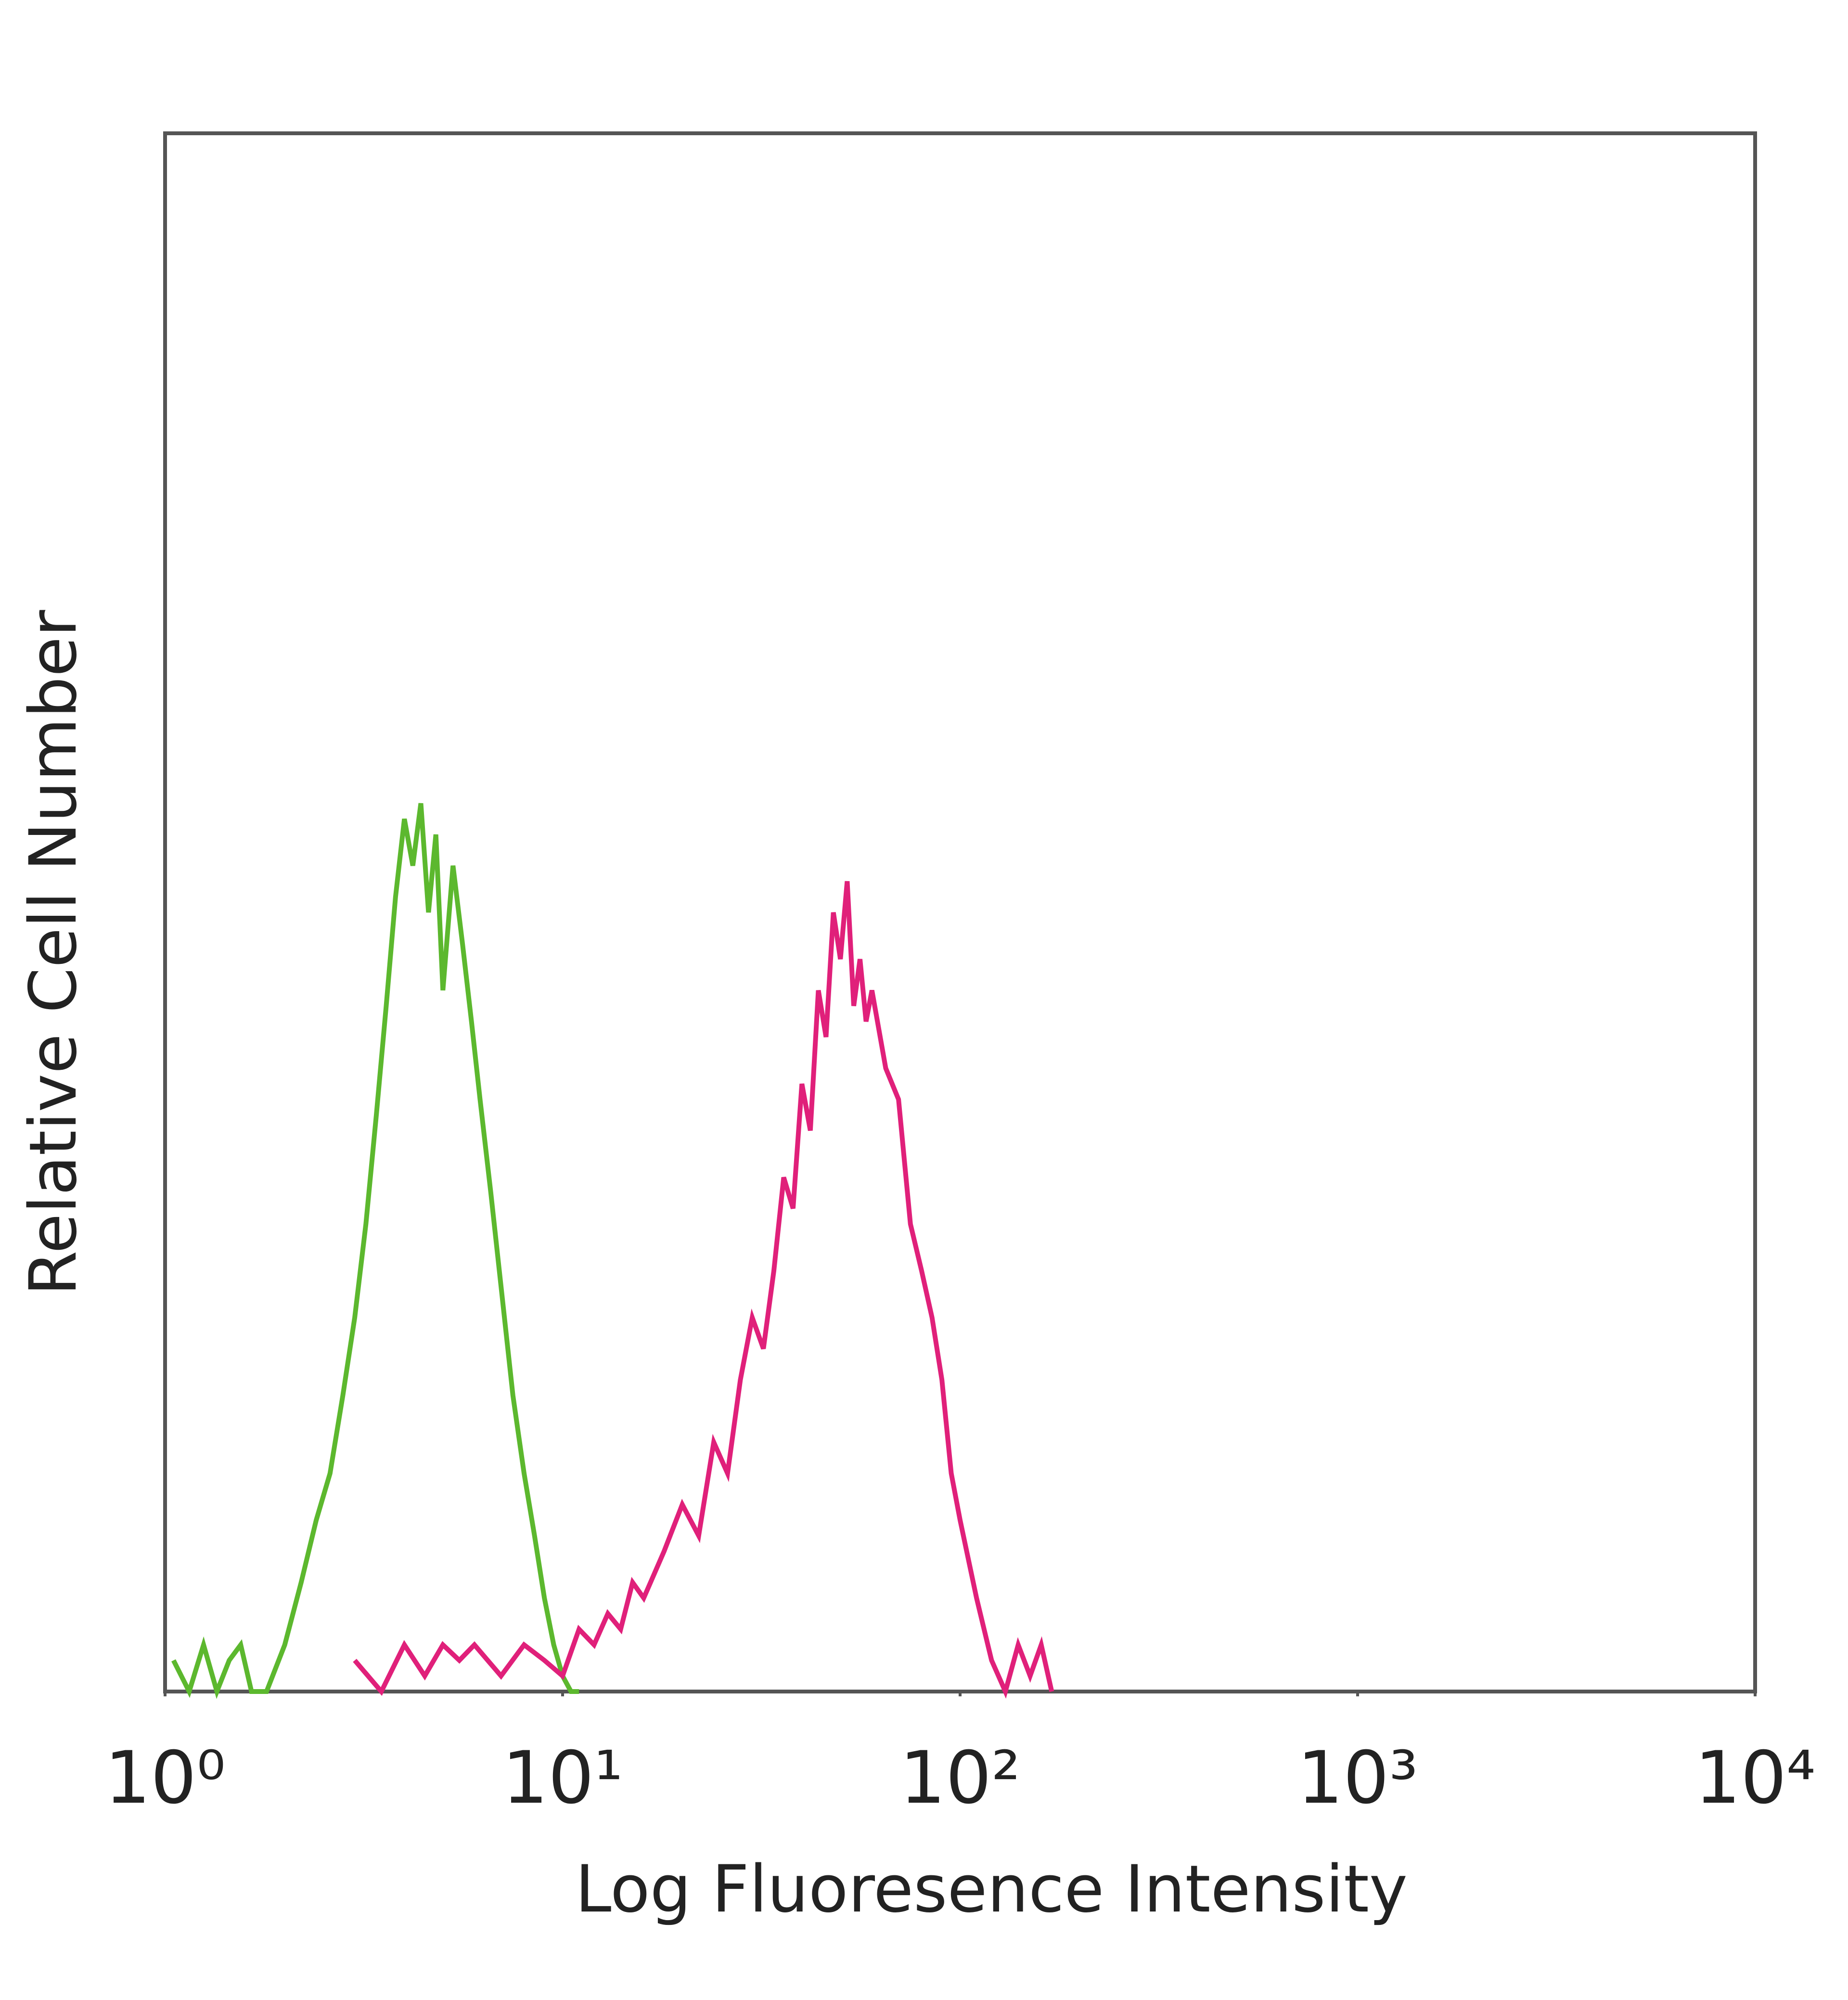  What do you see at coordinates (991, 1889) in the screenshot?
I see `x-axis-label: Log Fluoresence Intensity` at bounding box center [991, 1889].